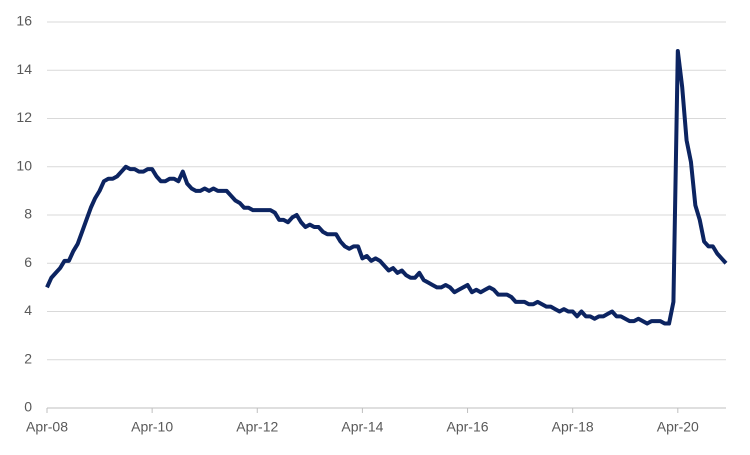  Describe the element at coordinates (28, 262) in the screenshot. I see `y-tick-label: 6` at that location.